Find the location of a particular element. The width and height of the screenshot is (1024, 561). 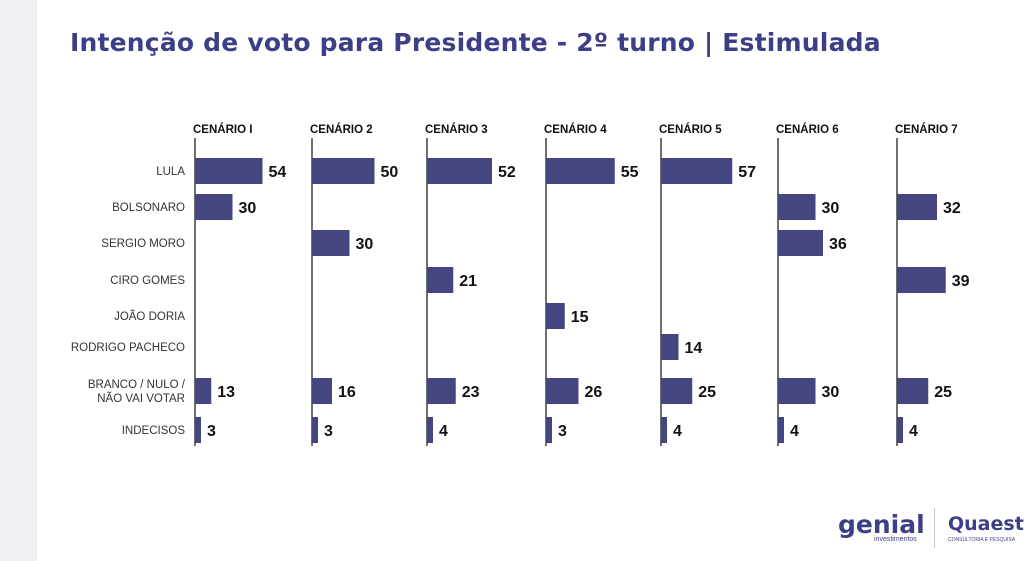

quaest-logo: Quaest is located at coordinates (986, 524).